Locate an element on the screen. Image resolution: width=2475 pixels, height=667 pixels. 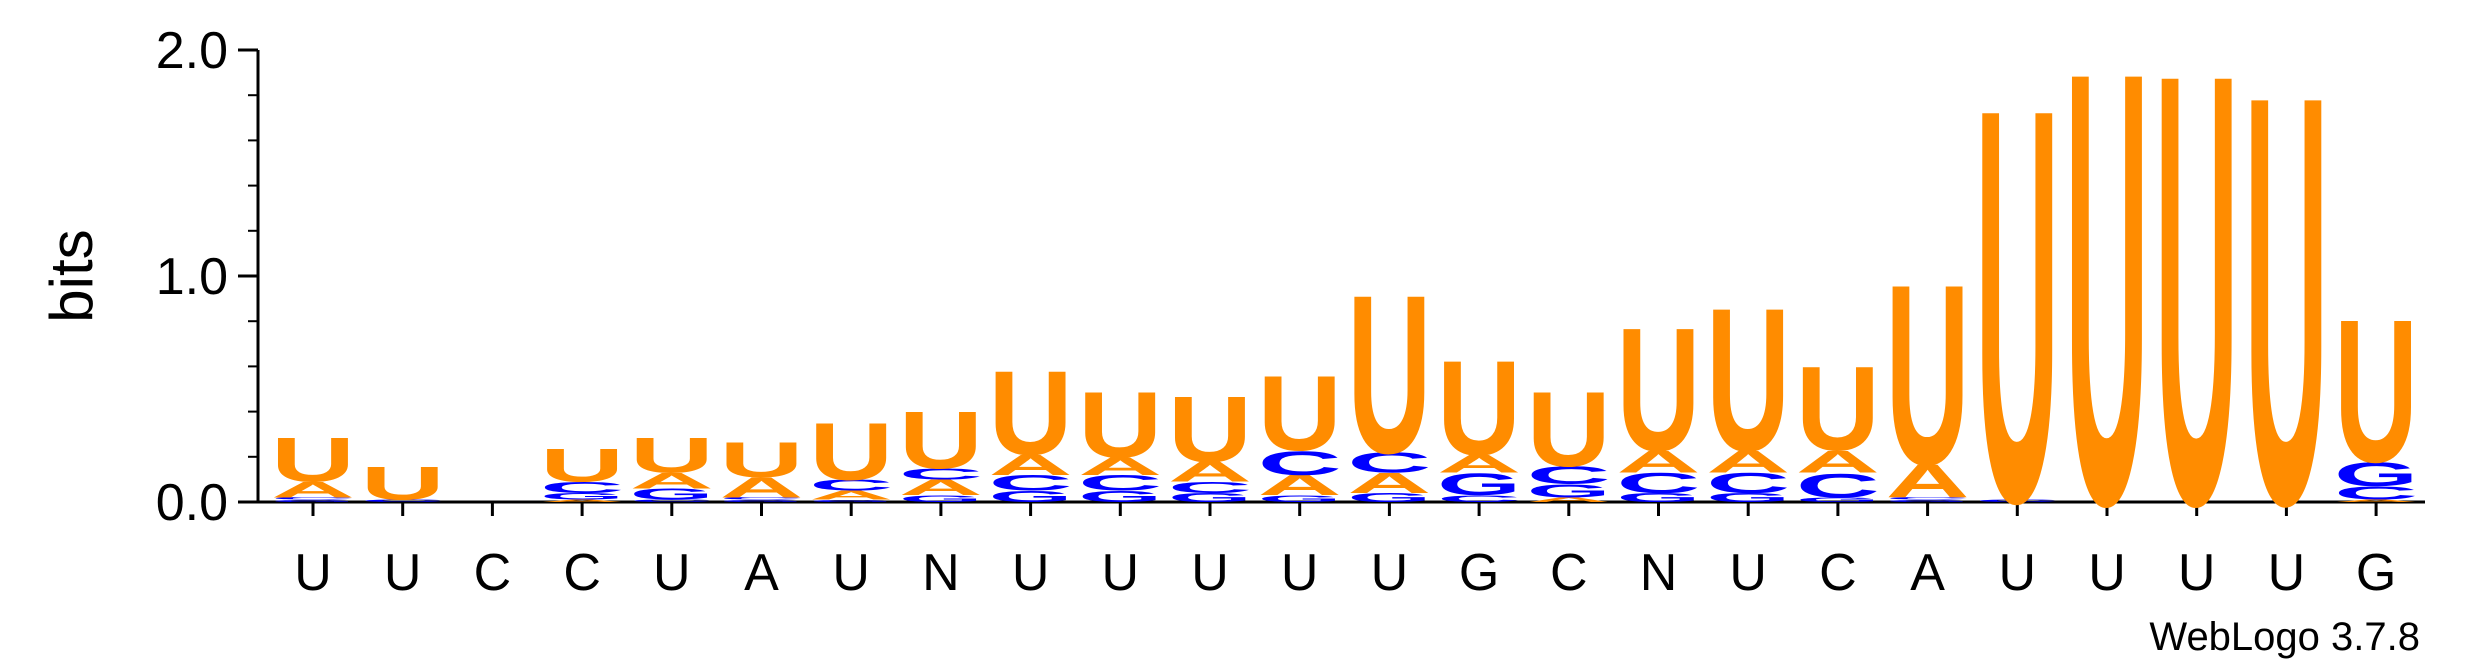
position-label: N is located at coordinates (941, 573).